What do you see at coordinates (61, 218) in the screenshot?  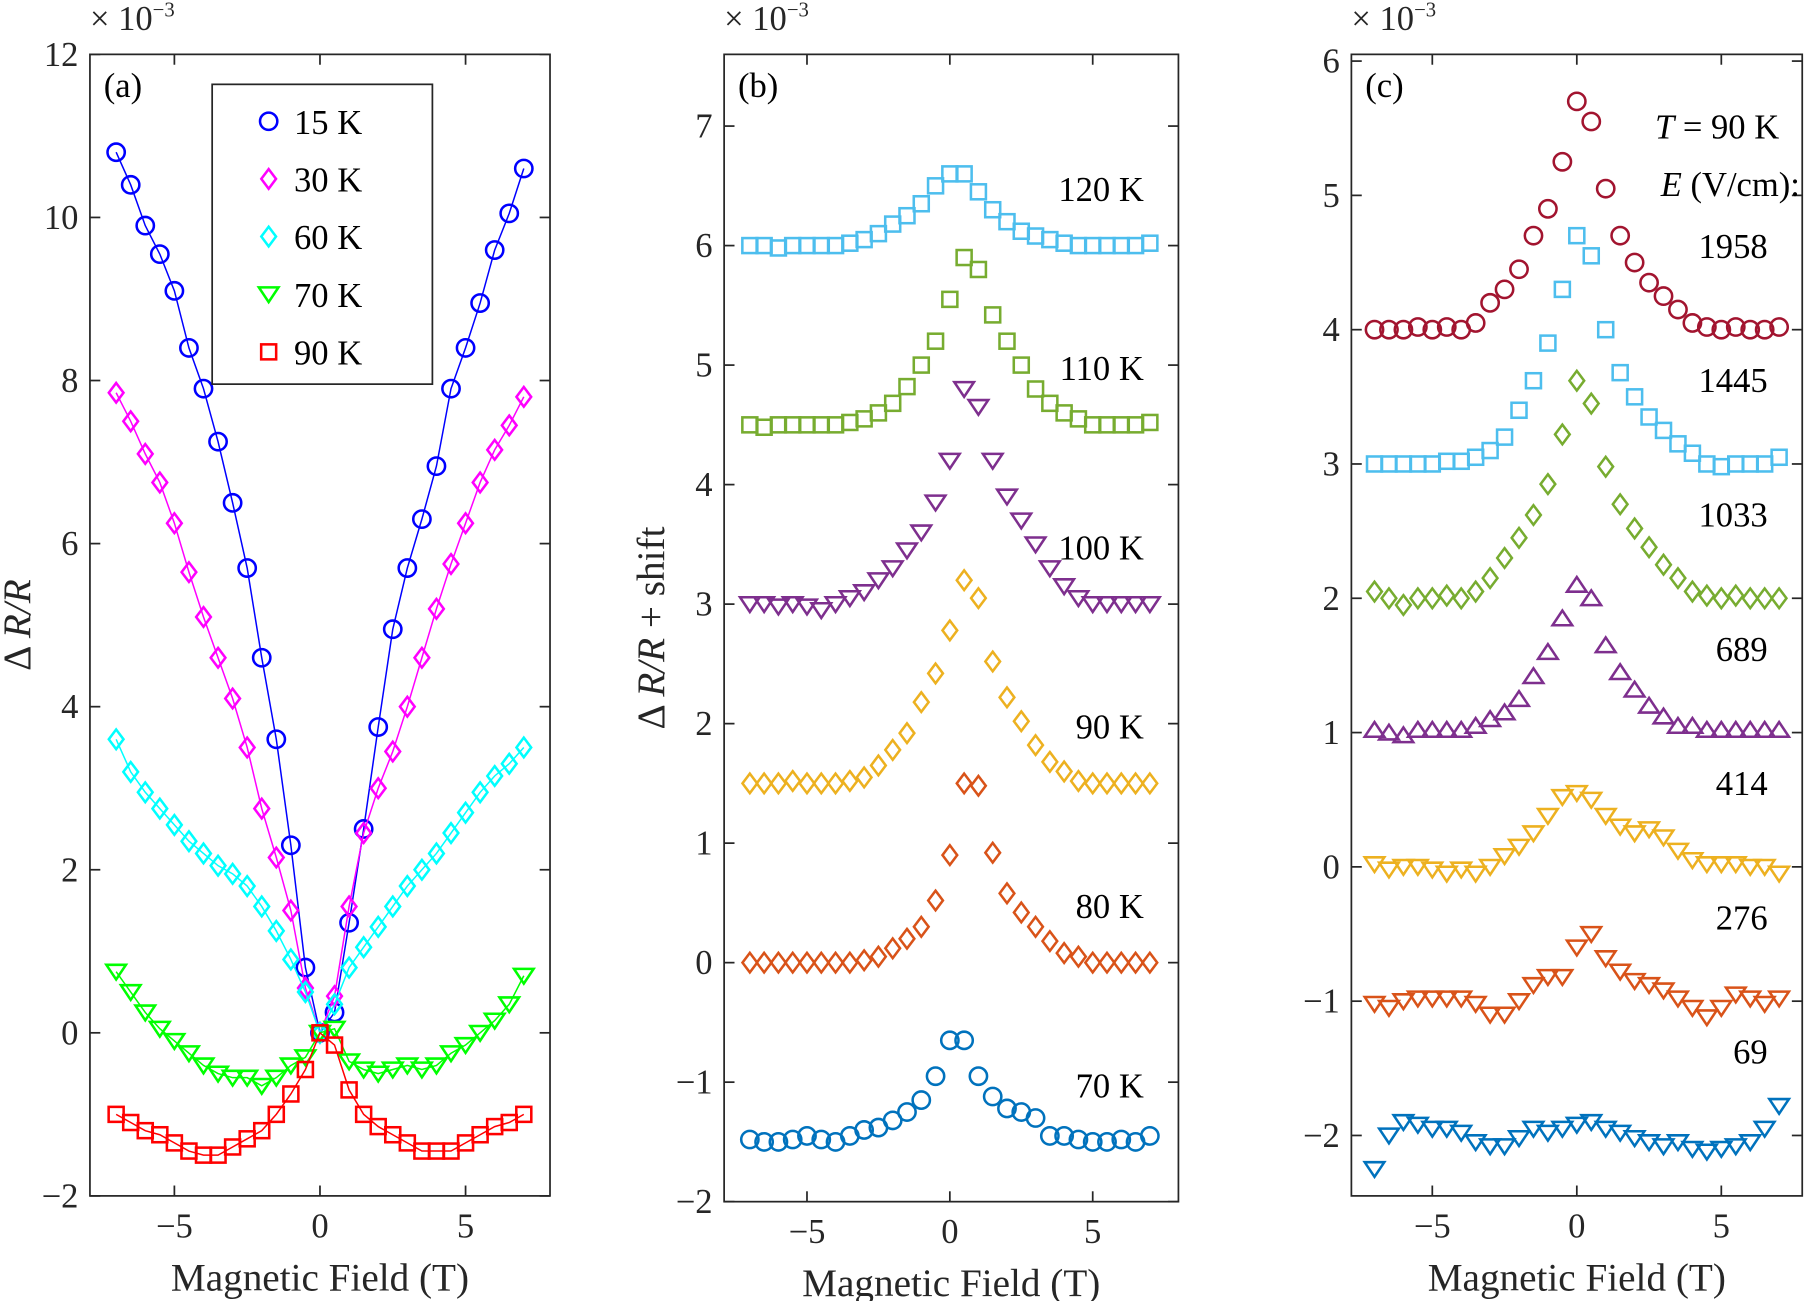 I see `y-tick-label: 10` at bounding box center [61, 218].